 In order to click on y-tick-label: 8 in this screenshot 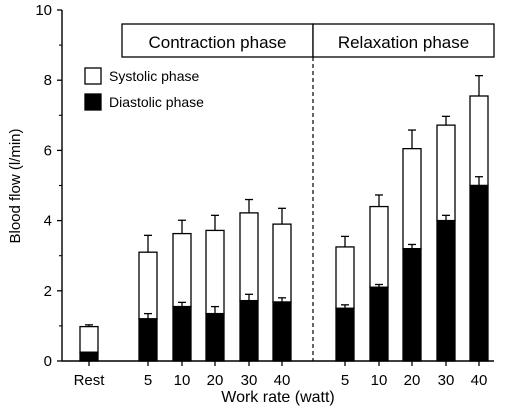, I will do `click(48, 80)`.